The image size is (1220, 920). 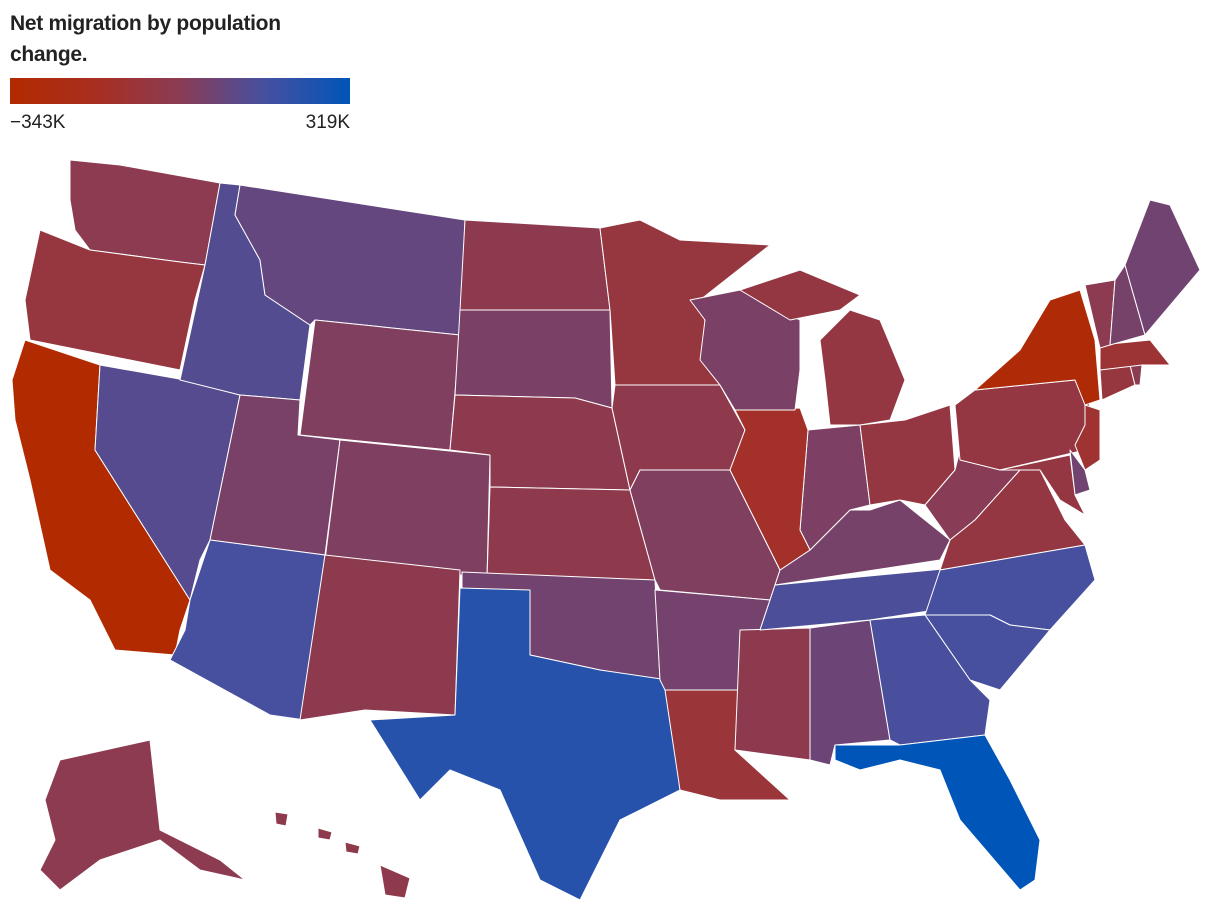 What do you see at coordinates (145, 39) in the screenshot?
I see `map-title: Net migration by population change.` at bounding box center [145, 39].